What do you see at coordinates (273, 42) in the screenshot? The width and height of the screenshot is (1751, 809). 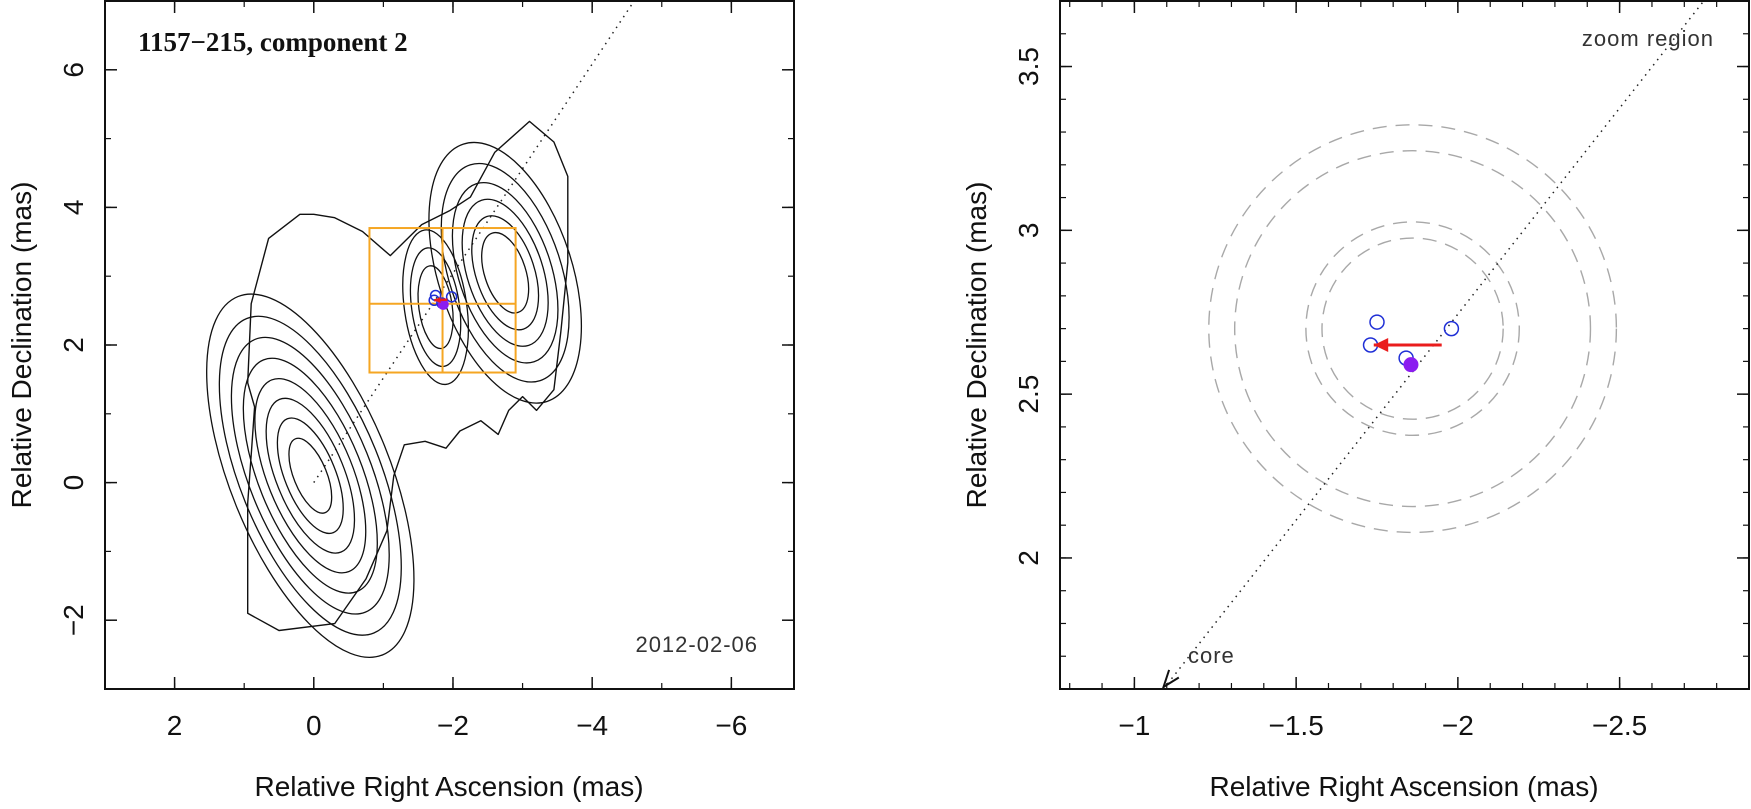 I see `left-title: 1157−215, component 2` at bounding box center [273, 42].